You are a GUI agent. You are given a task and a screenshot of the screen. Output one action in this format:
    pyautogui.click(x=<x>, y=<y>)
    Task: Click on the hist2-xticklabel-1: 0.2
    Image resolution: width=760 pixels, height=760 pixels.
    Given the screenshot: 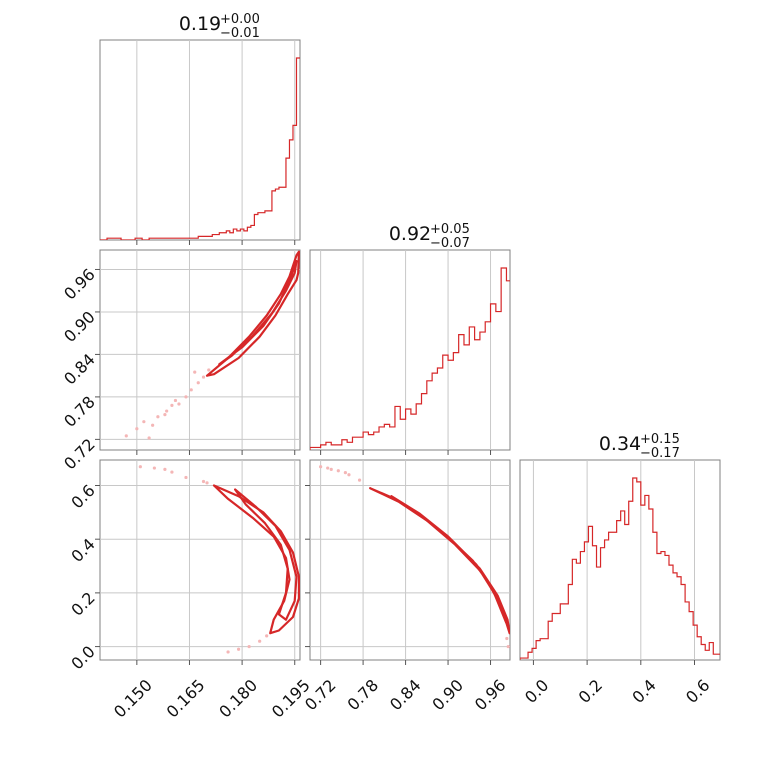 What is the action you would take?
    pyautogui.click(x=590, y=691)
    